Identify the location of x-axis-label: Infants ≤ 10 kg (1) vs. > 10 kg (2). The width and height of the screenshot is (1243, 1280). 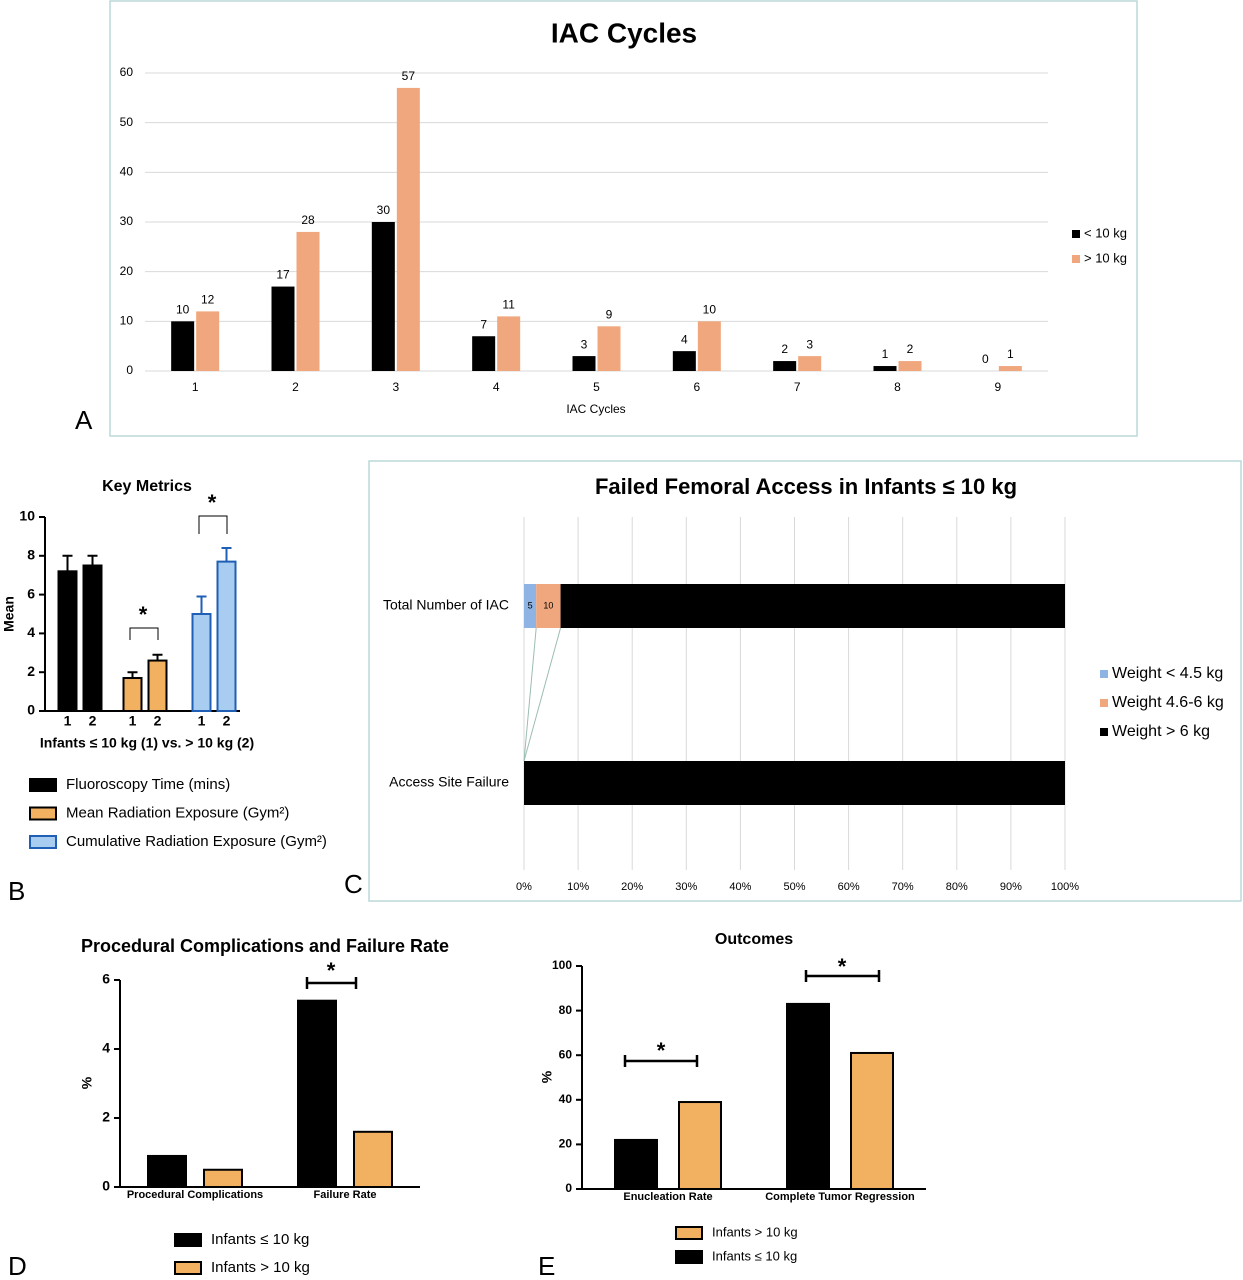
(147, 743).